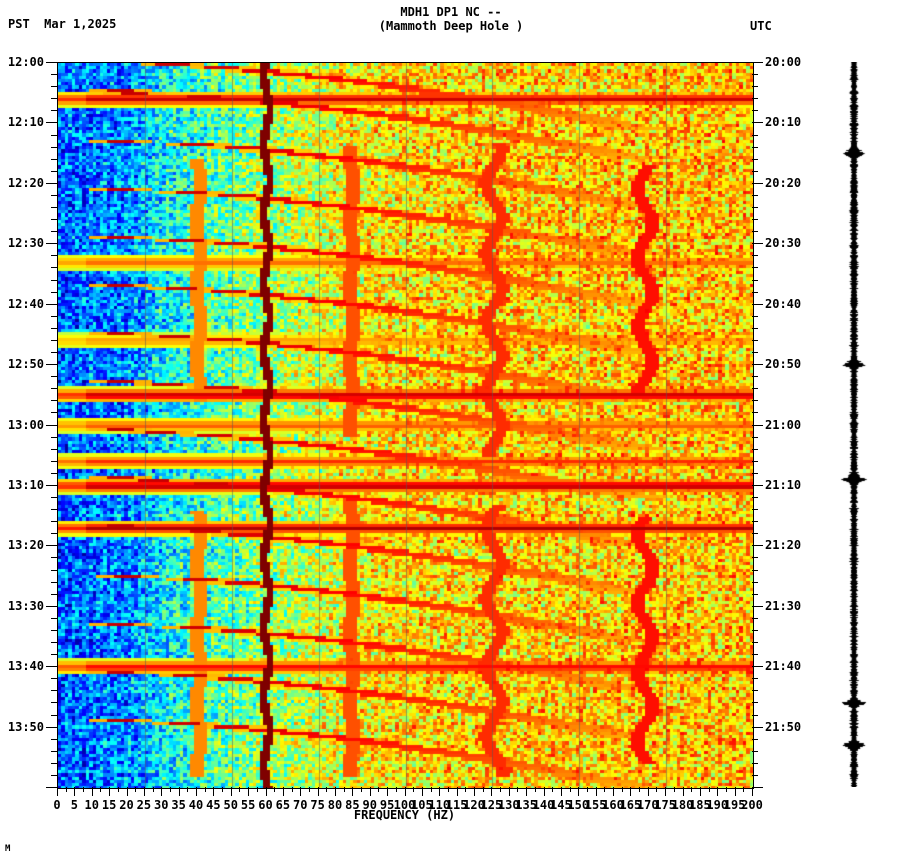 The height and width of the screenshot is (864, 902). I want to click on frequency-label: 65, so click(283, 805).